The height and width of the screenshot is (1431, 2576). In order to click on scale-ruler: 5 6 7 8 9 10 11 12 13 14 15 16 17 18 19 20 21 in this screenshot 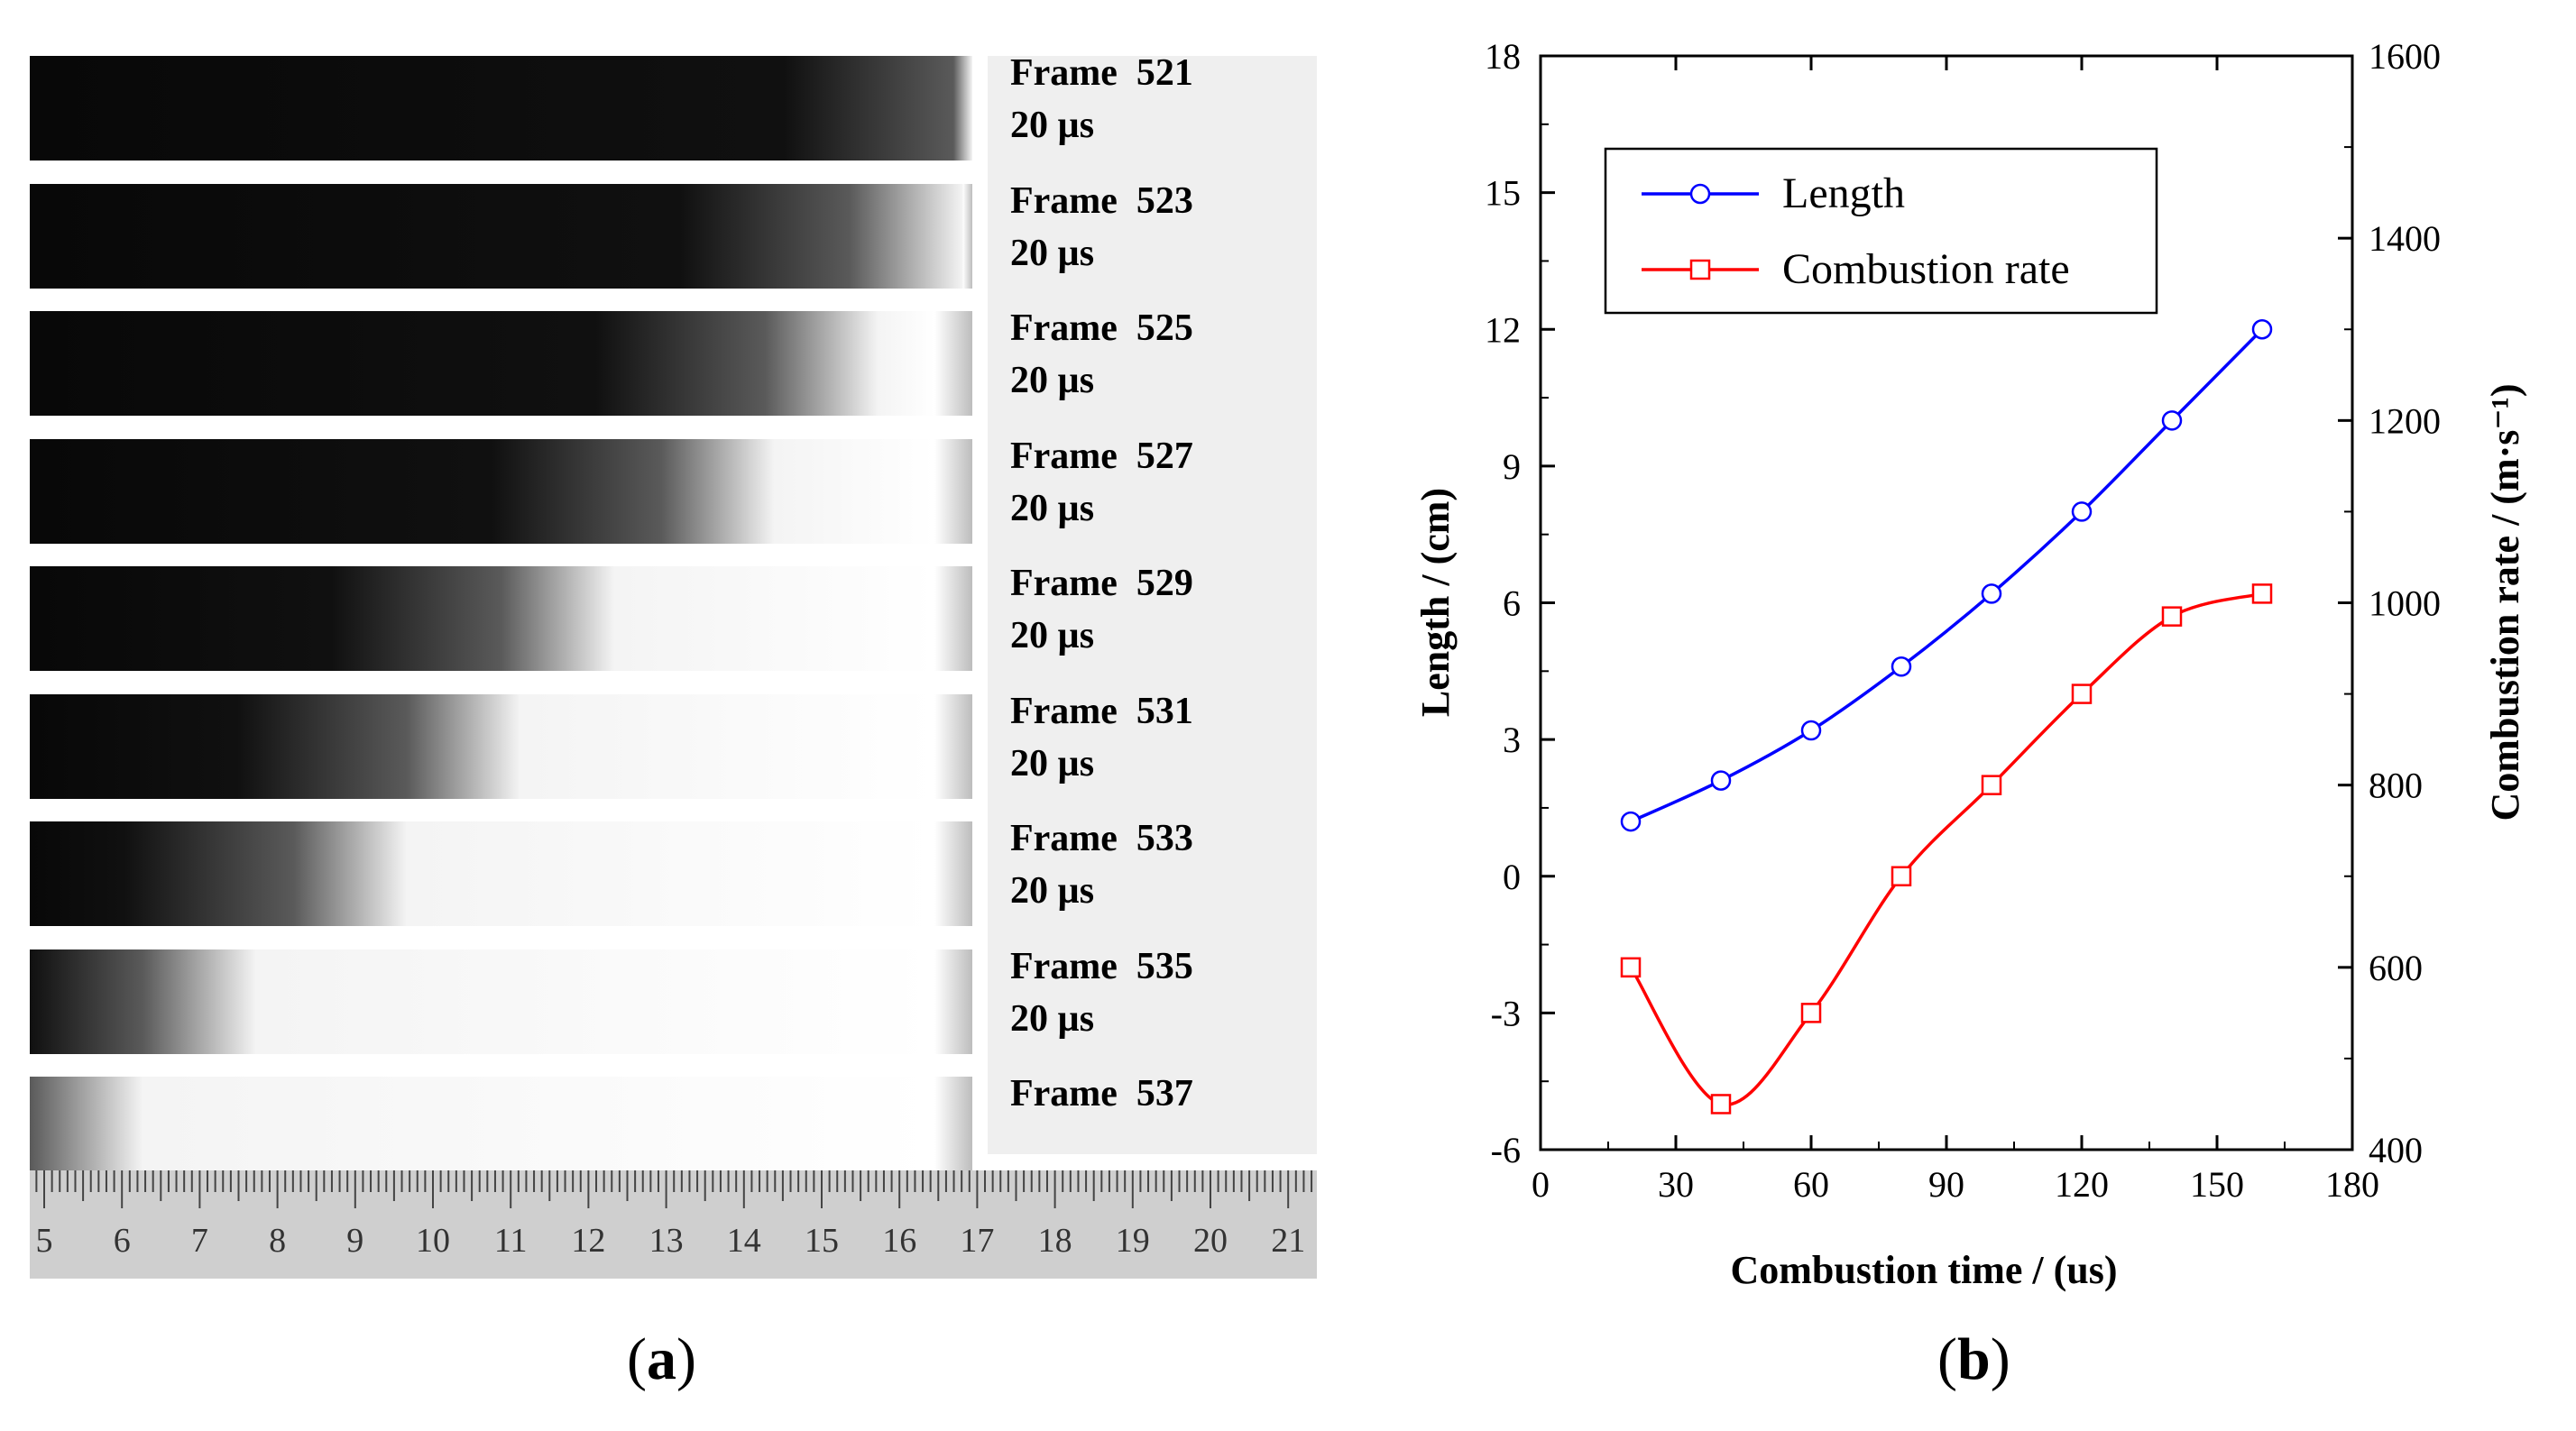, I will do `click(674, 1224)`.